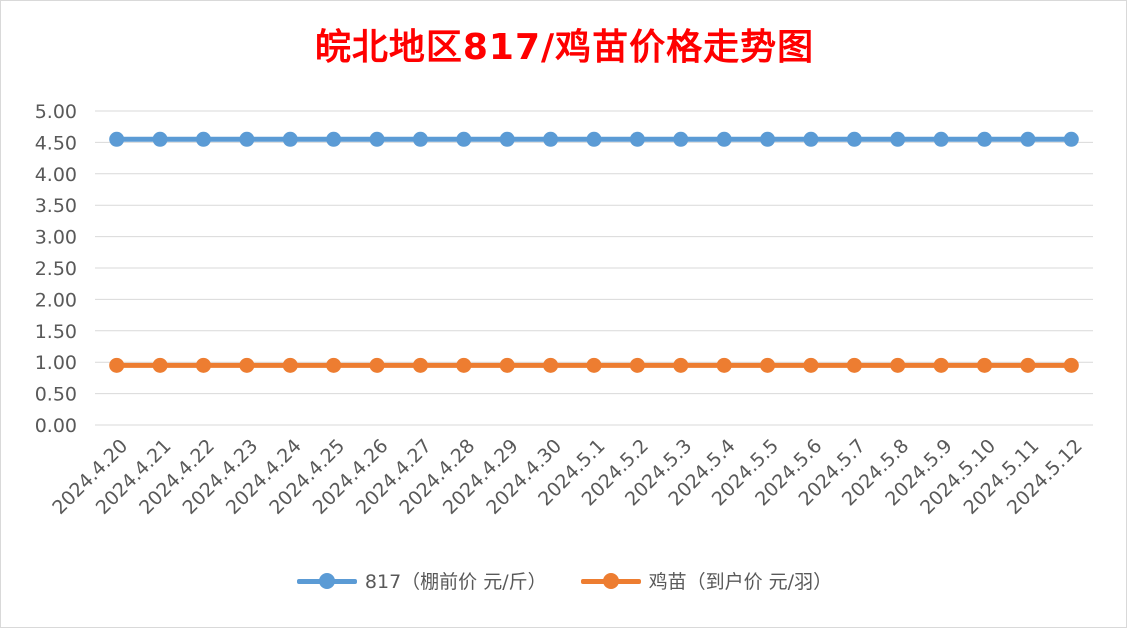 Image resolution: width=1129 pixels, height=630 pixels. I want to click on y-tick-label: 1.00, so click(56, 363).